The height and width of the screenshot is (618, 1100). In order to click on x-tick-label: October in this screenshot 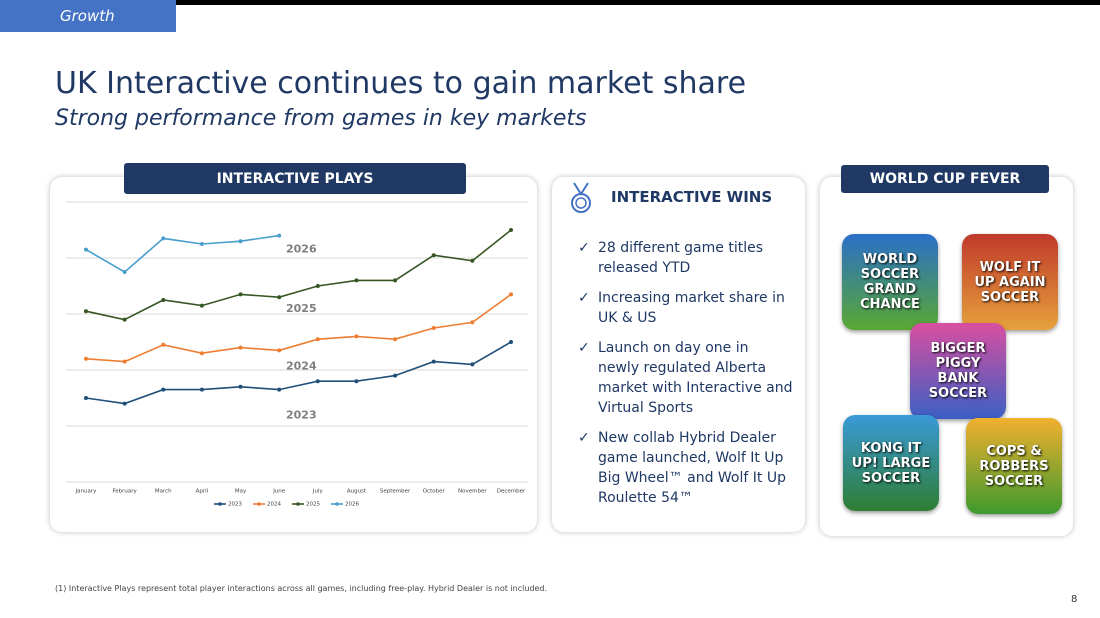, I will do `click(434, 492)`.